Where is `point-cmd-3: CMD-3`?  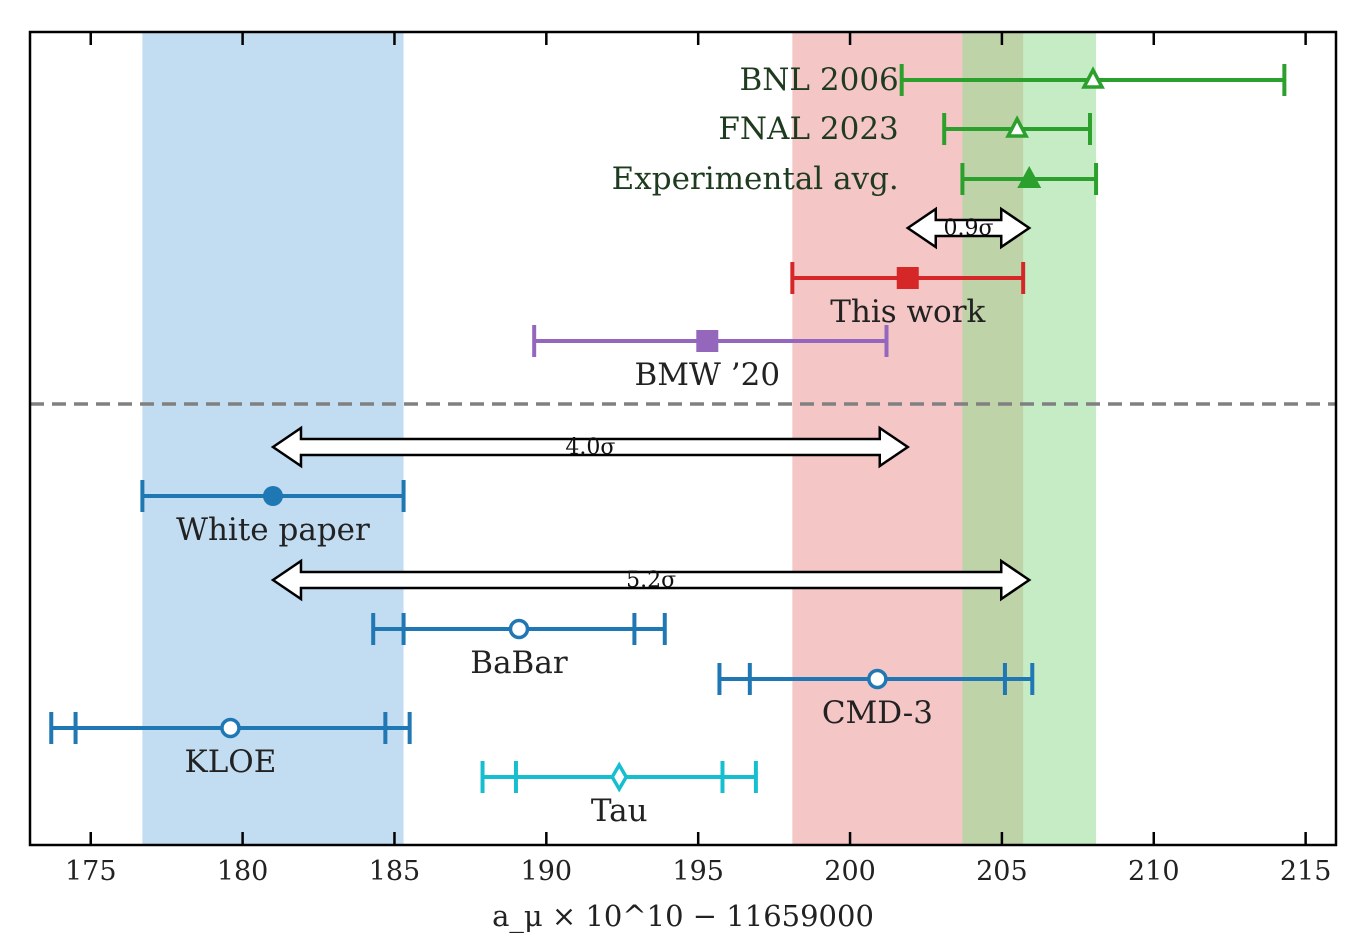 point-cmd-3: CMD-3 is located at coordinates (876, 697).